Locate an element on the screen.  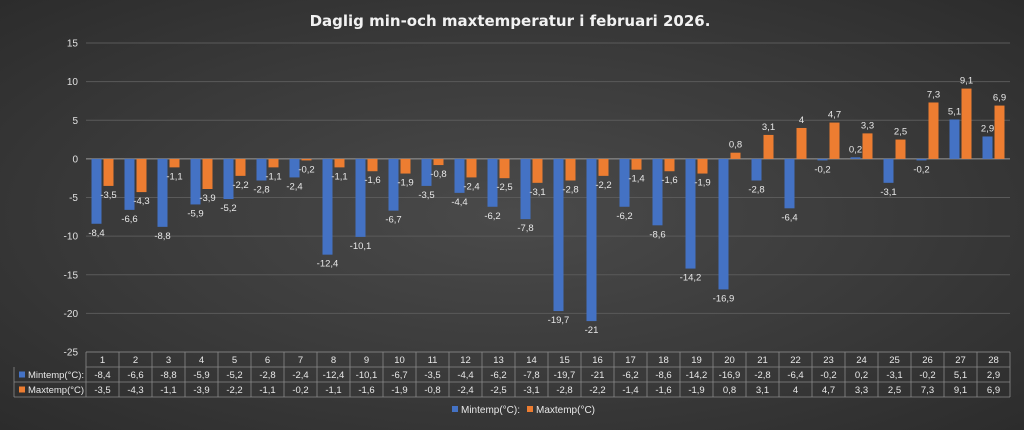
max-temp-label: 3,3 is located at coordinates (867, 125).